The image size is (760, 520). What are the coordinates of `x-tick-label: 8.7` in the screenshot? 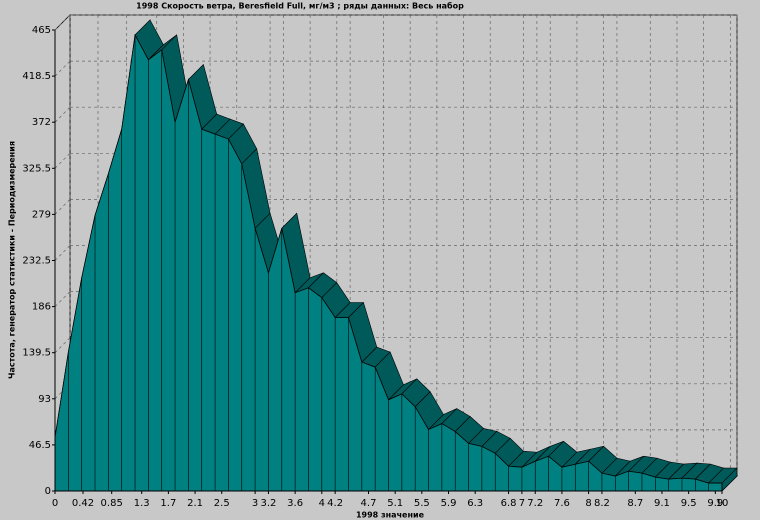 It's located at (635, 503).